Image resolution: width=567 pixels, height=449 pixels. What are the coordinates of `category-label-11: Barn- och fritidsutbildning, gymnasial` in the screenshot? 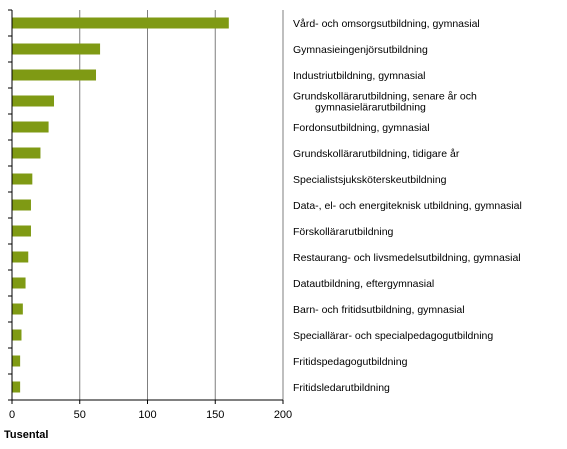 It's located at (379, 310).